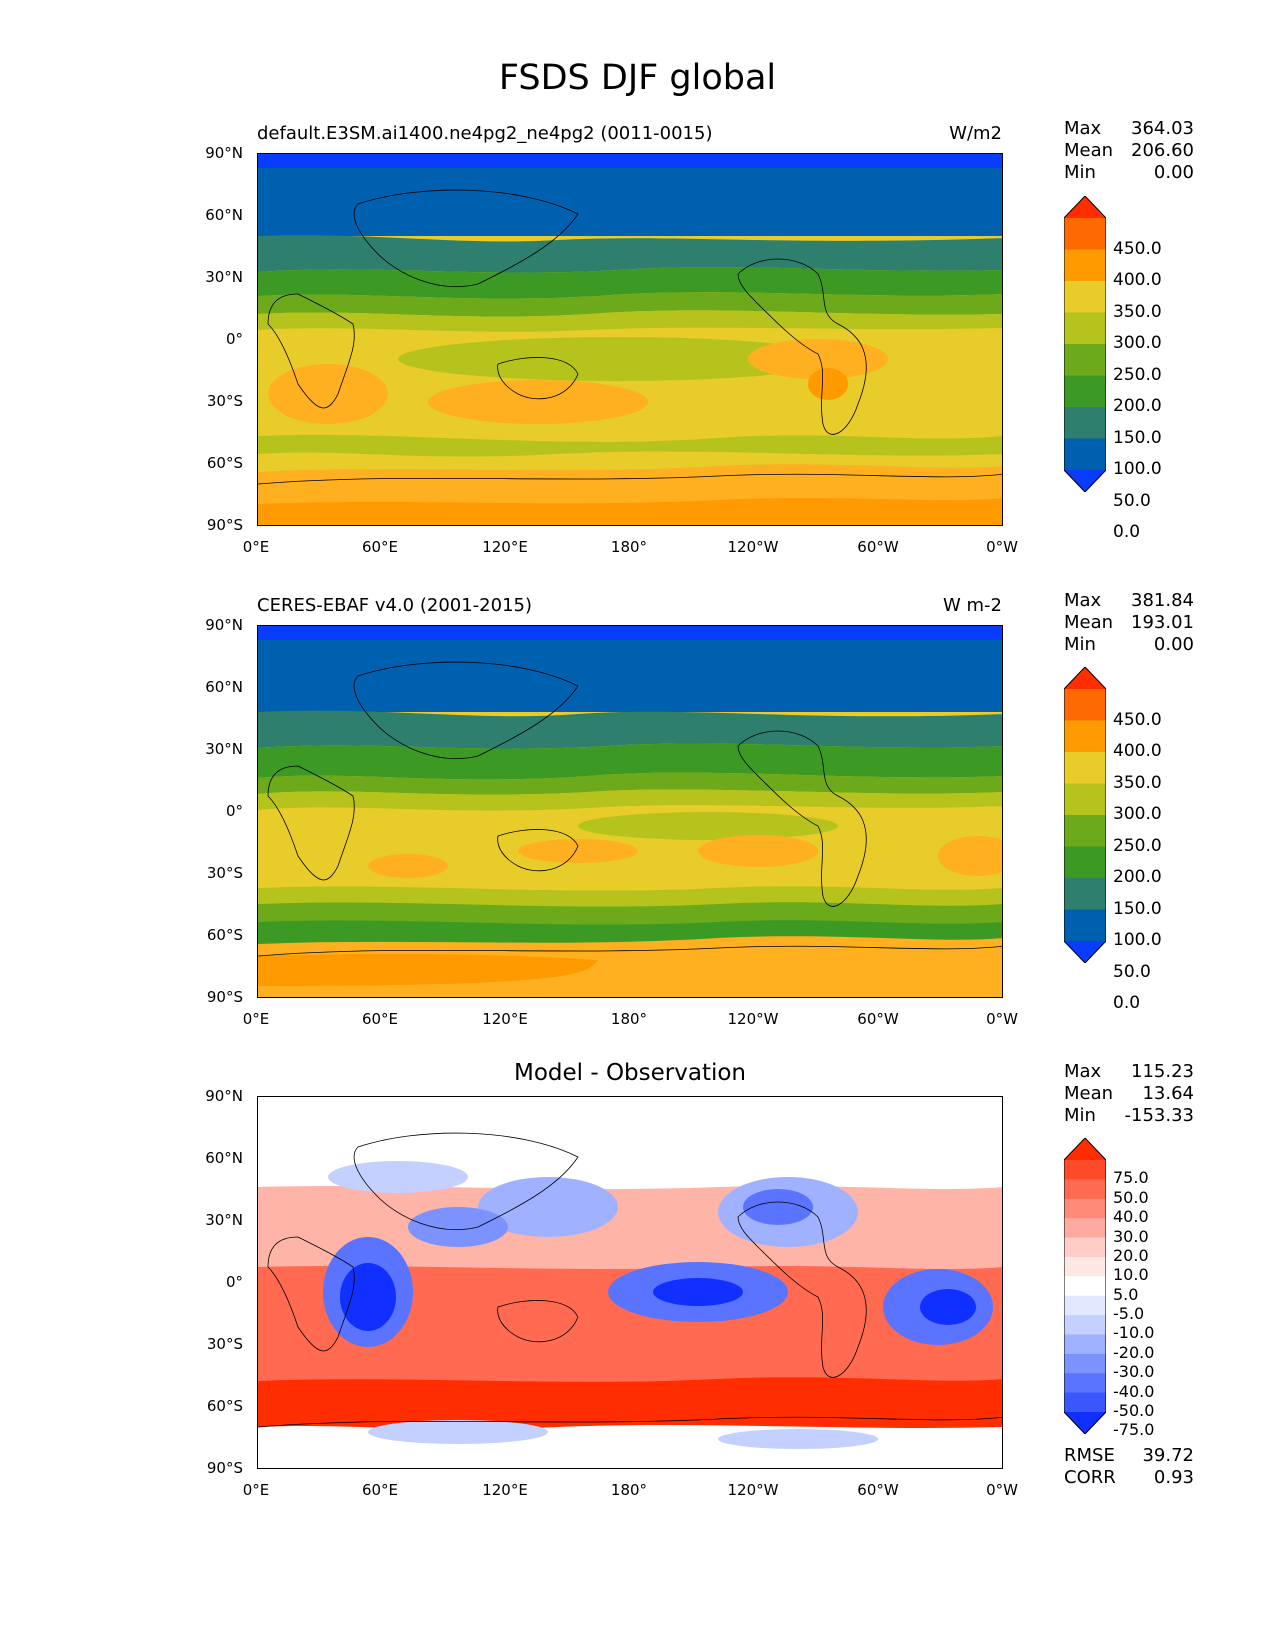 The image size is (1275, 1650). I want to click on panel1-stats: Max 364.03 Mean 206.60 Min 0.00, so click(1129, 151).